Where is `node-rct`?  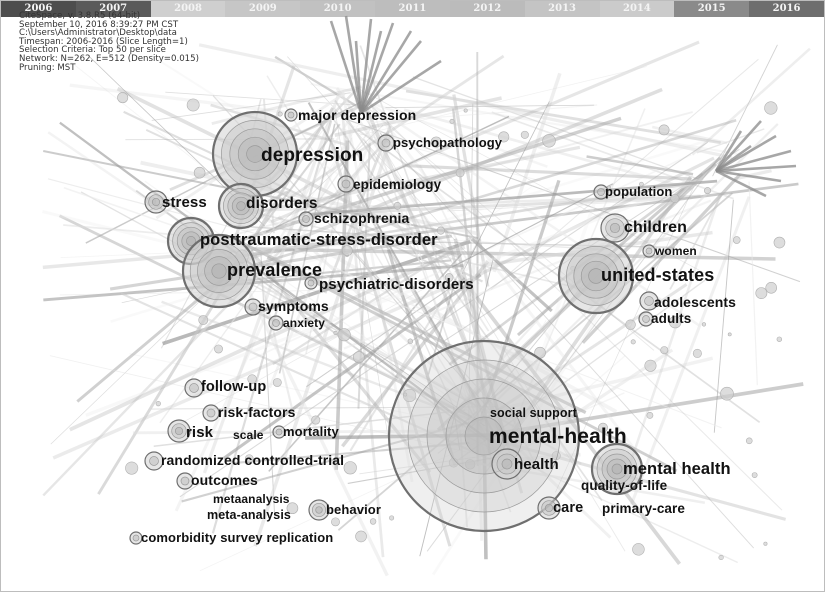
node-rct is located at coordinates (154, 461).